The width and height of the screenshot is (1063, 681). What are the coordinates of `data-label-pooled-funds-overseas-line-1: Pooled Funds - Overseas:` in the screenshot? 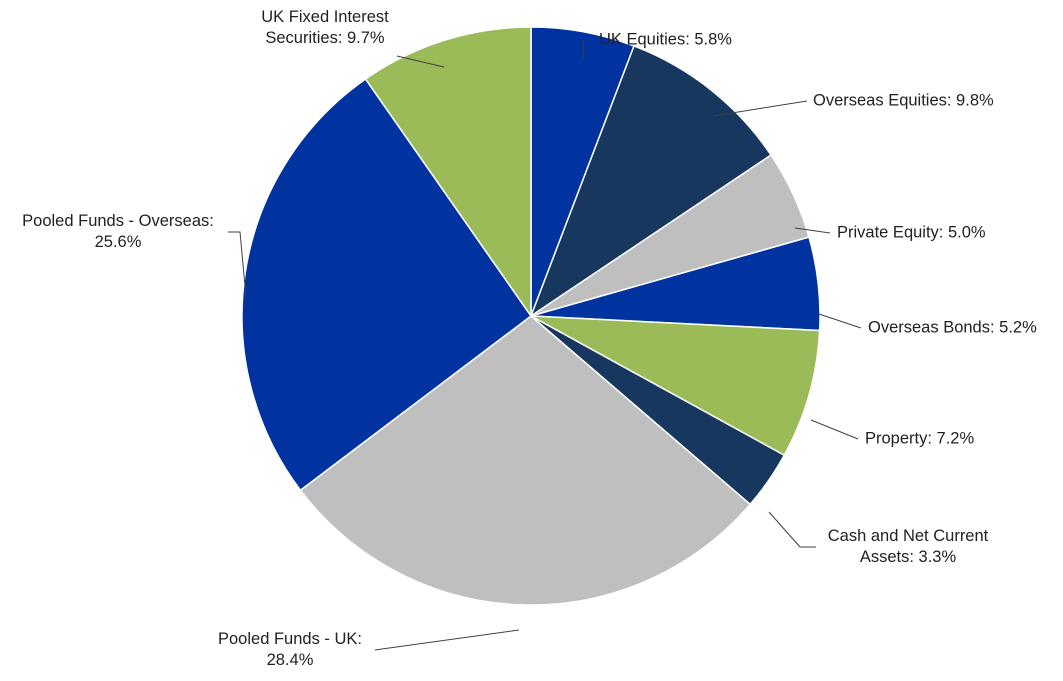 It's located at (118, 221).